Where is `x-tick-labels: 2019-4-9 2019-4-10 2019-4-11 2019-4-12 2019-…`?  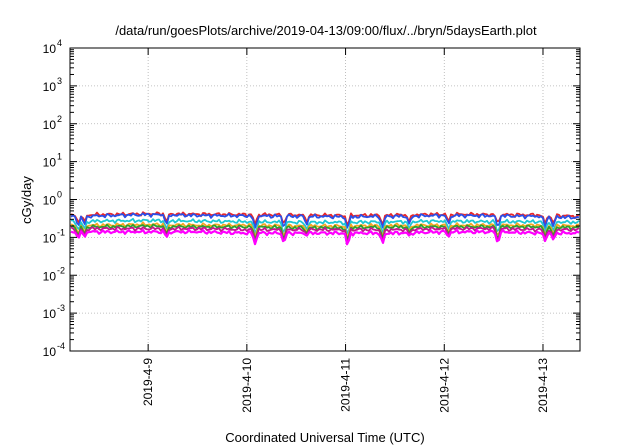
x-tick-labels: 2019-4-9 2019-4-10 2019-4-11 2019-4-12 2019-… is located at coordinates (345, 385).